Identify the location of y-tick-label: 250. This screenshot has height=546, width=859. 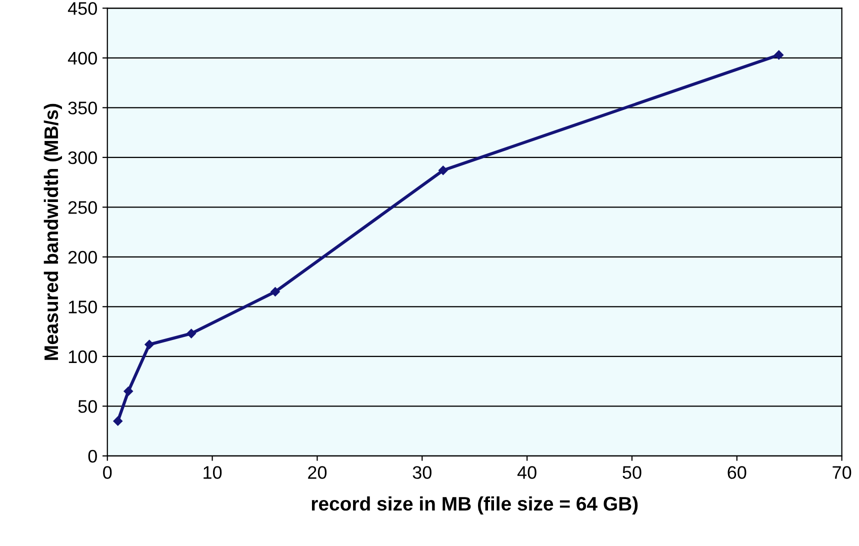
(82, 207).